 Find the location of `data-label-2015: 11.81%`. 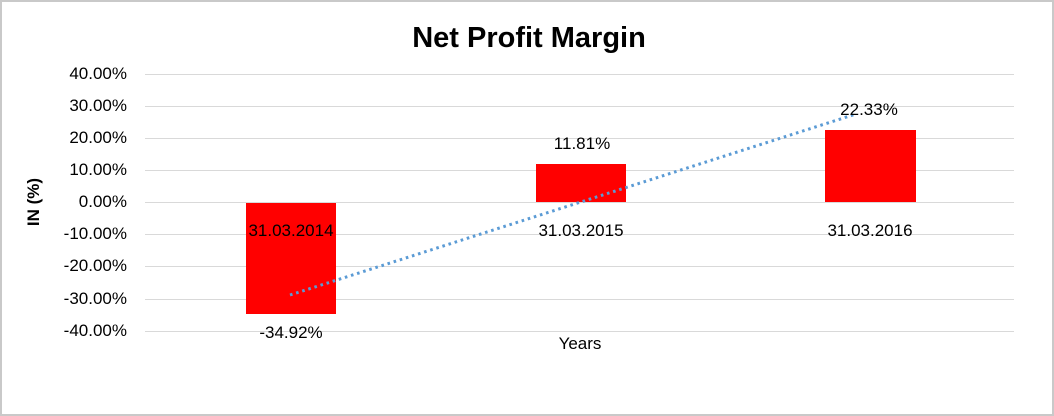

data-label-2015: 11.81% is located at coordinates (582, 143).